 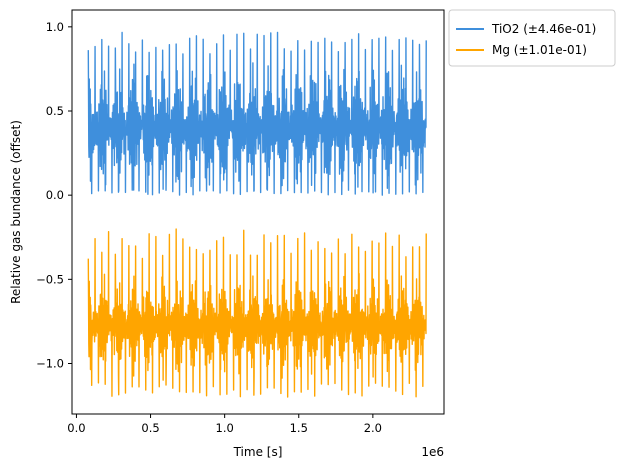 What do you see at coordinates (543, 29) in the screenshot?
I see `legend-label-tio2: TiO2 (±4.46e-01)` at bounding box center [543, 29].